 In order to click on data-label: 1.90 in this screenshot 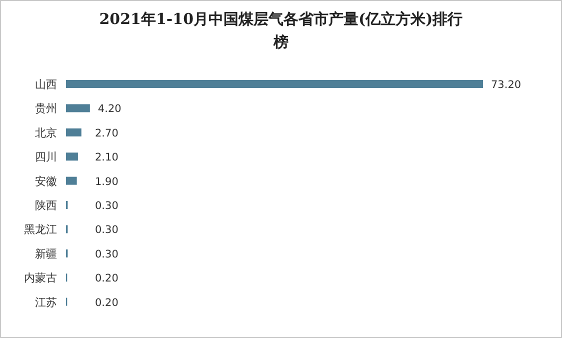, I will do `click(106, 182)`.